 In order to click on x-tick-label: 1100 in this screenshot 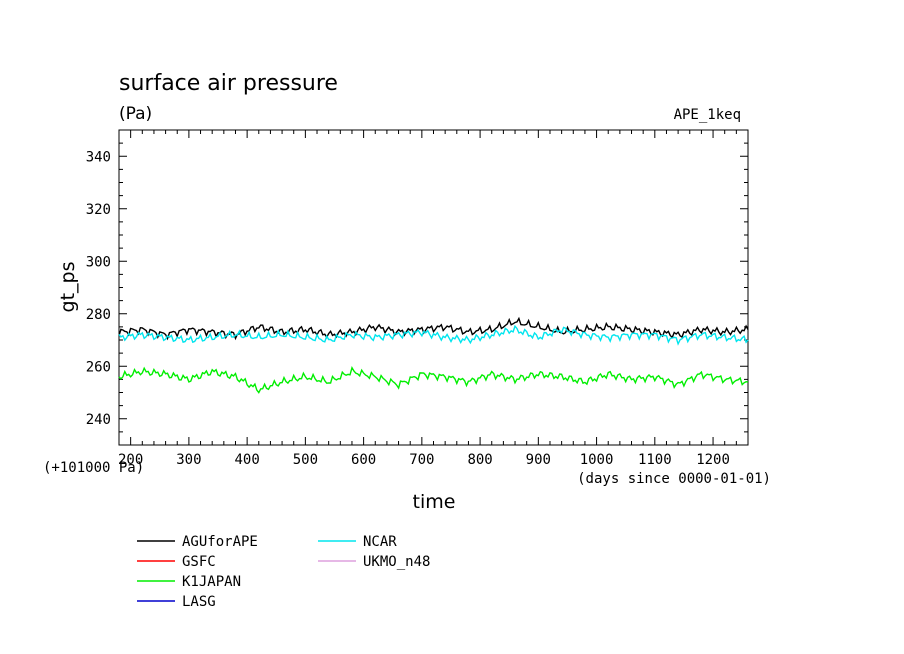, I will do `click(655, 460)`.